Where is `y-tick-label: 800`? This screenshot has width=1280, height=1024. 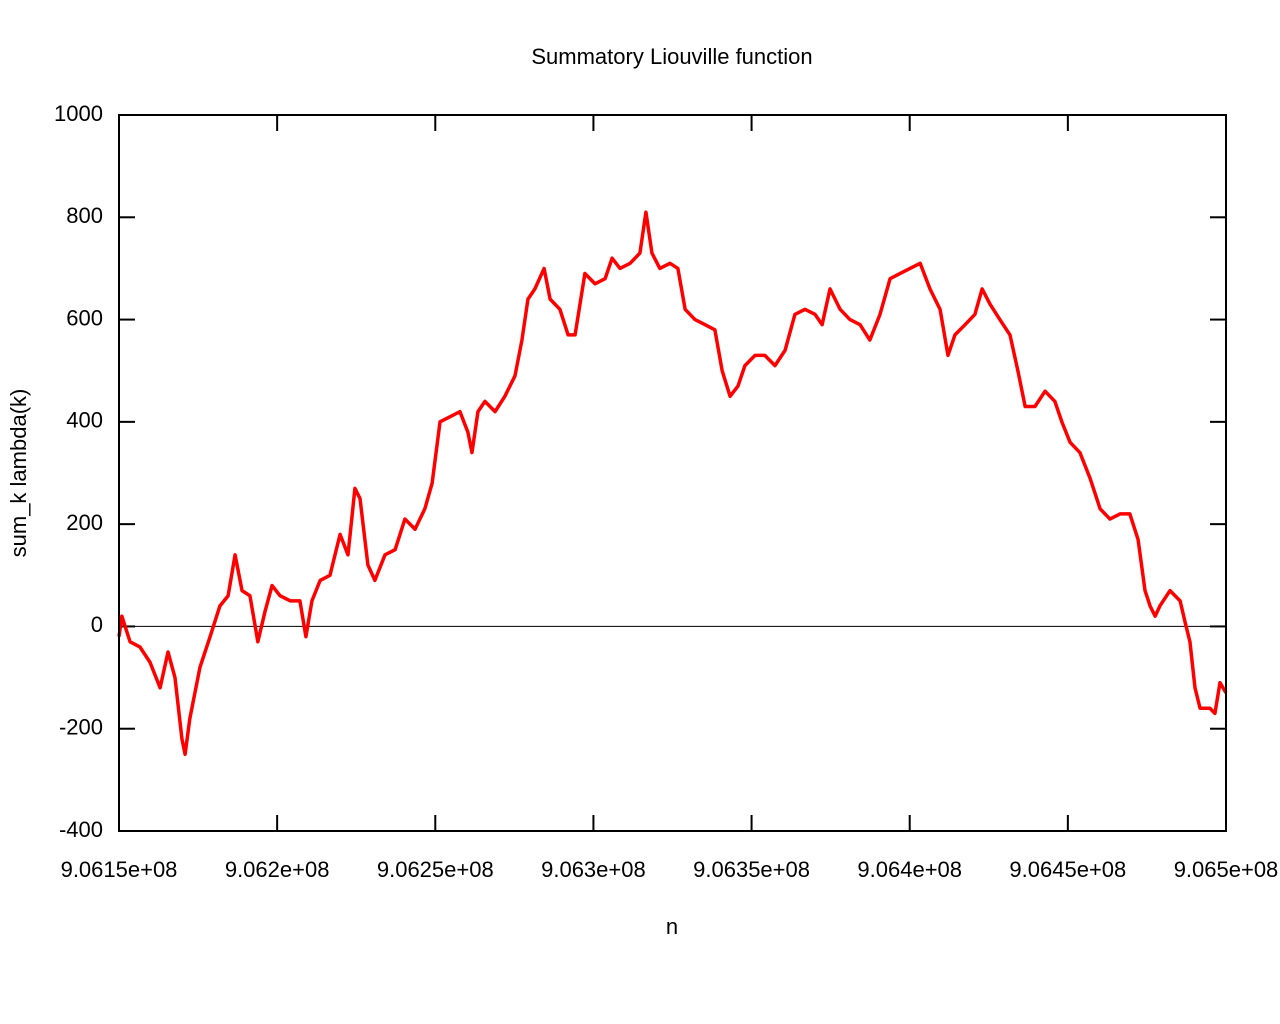 y-tick-label: 800 is located at coordinates (84, 215).